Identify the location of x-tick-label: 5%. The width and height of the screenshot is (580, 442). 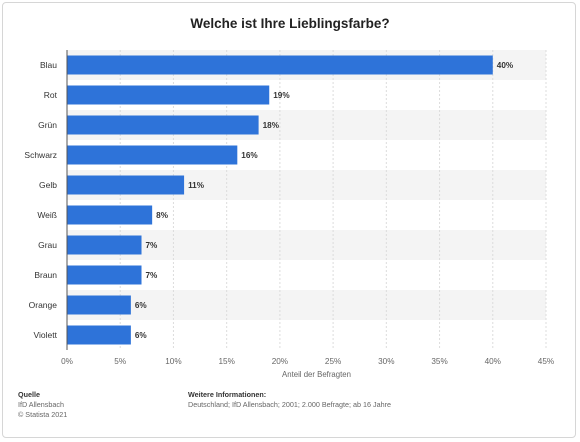
(120, 361).